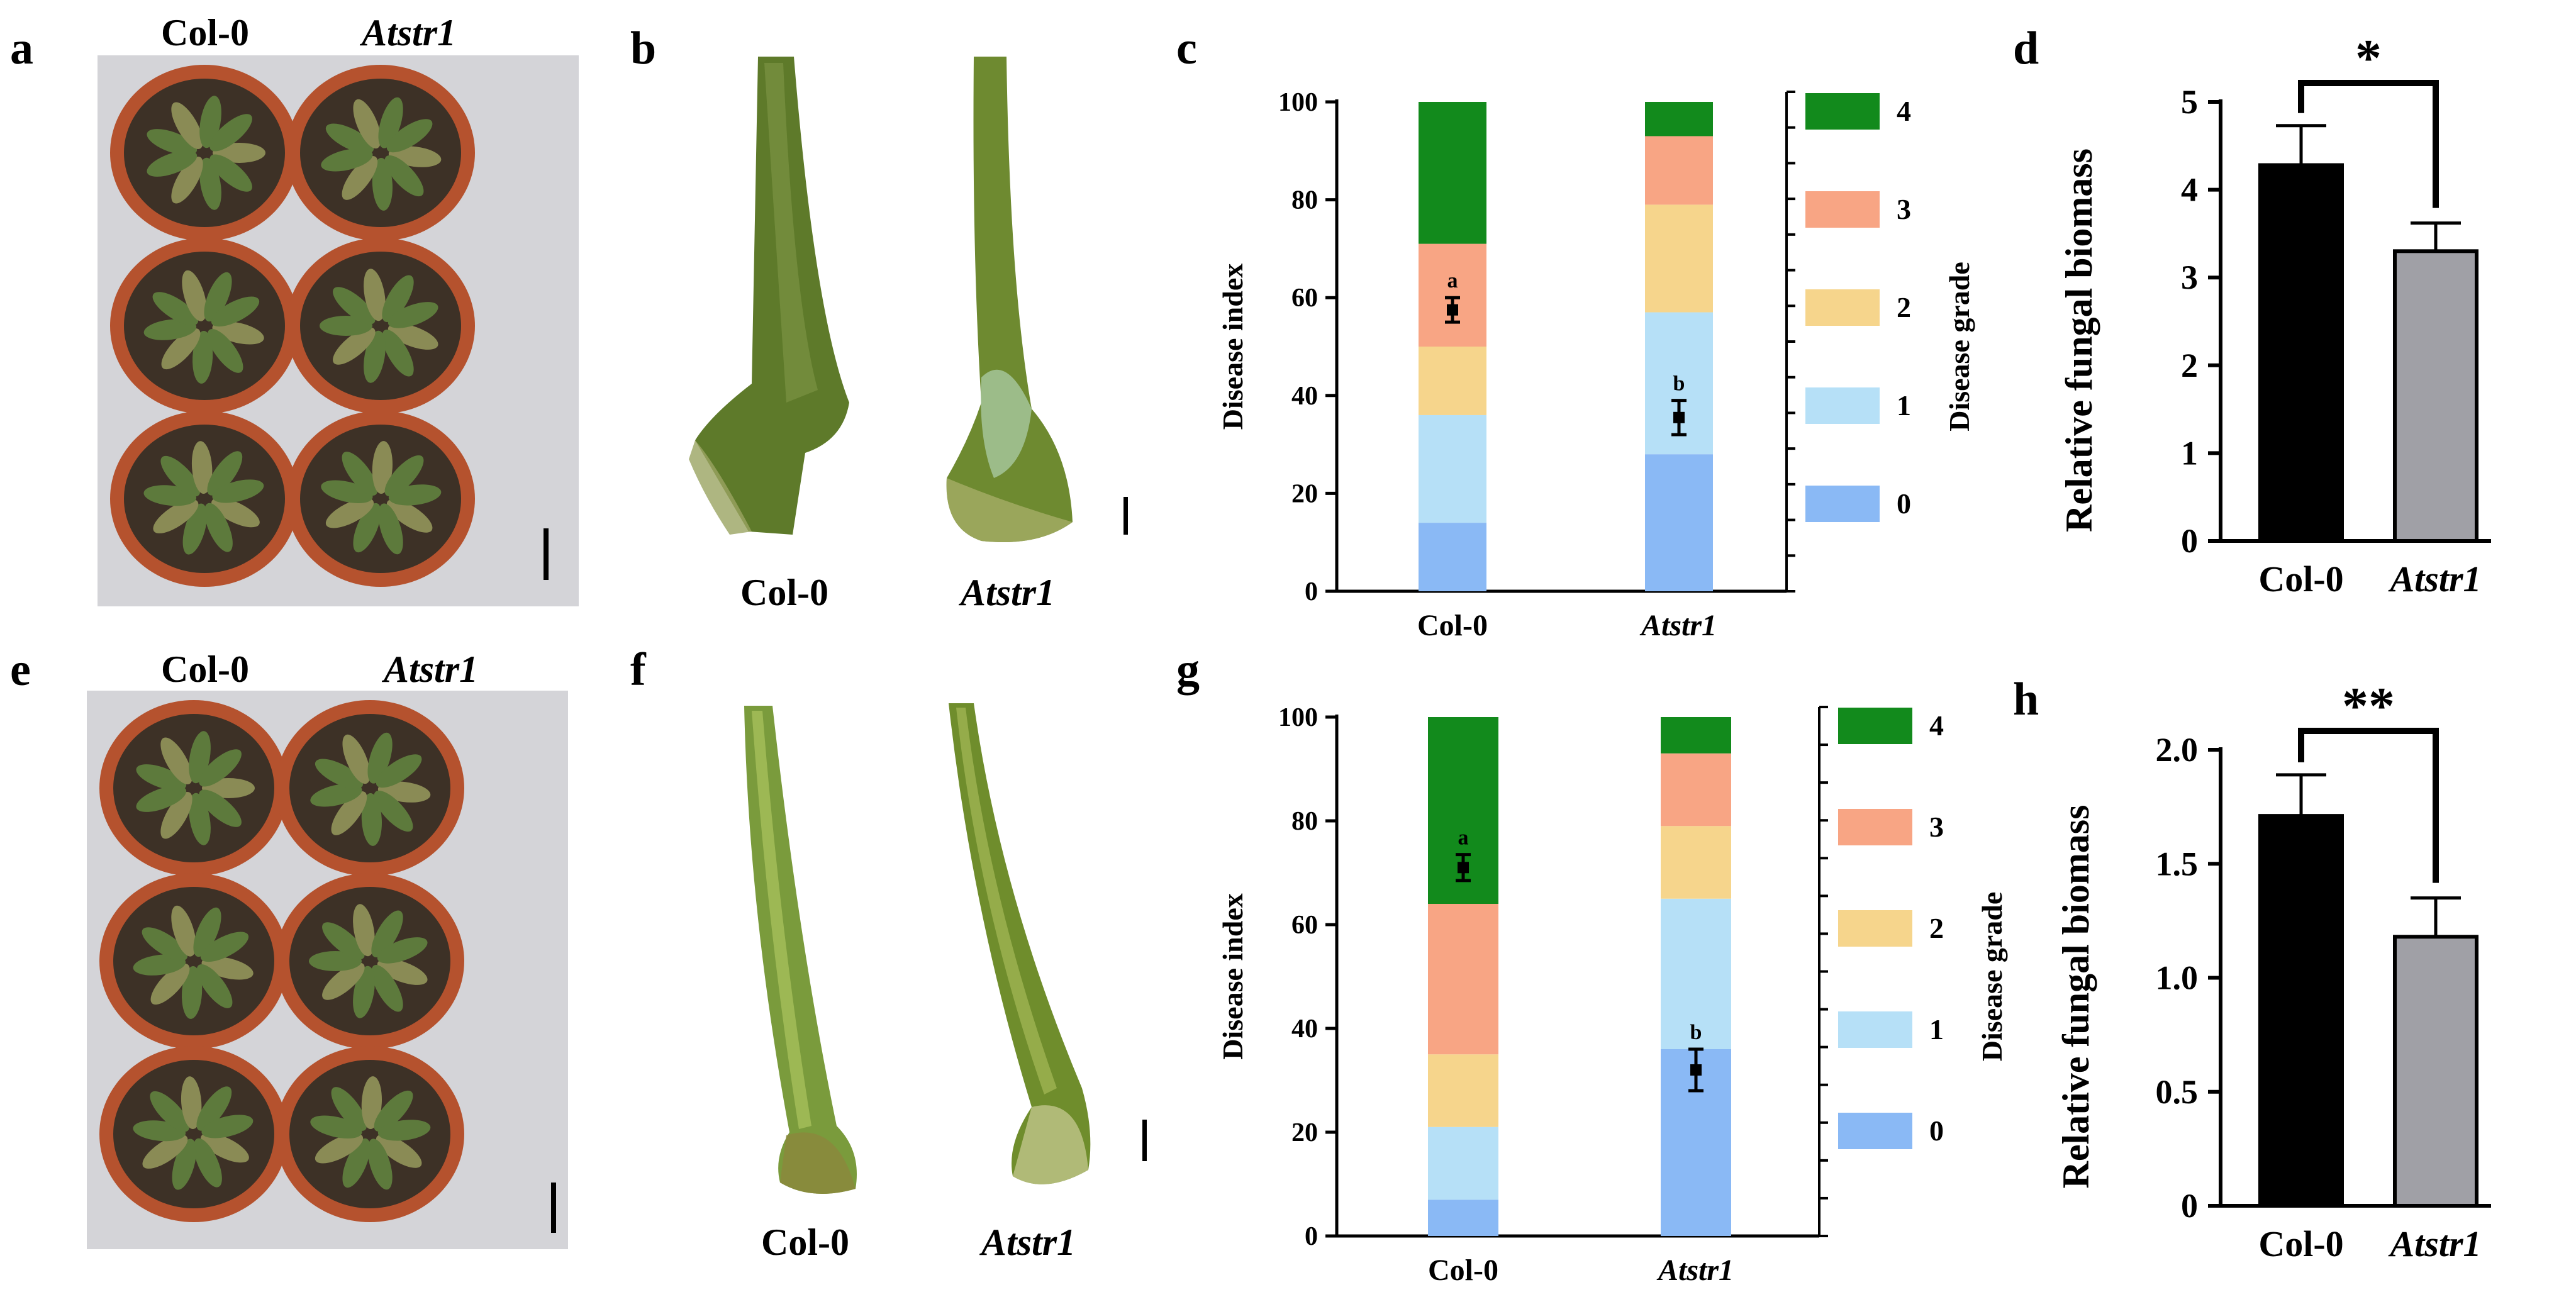 The width and height of the screenshot is (2576, 1297). What do you see at coordinates (1186, 48) in the screenshot?
I see `panel-letter-c: c` at bounding box center [1186, 48].